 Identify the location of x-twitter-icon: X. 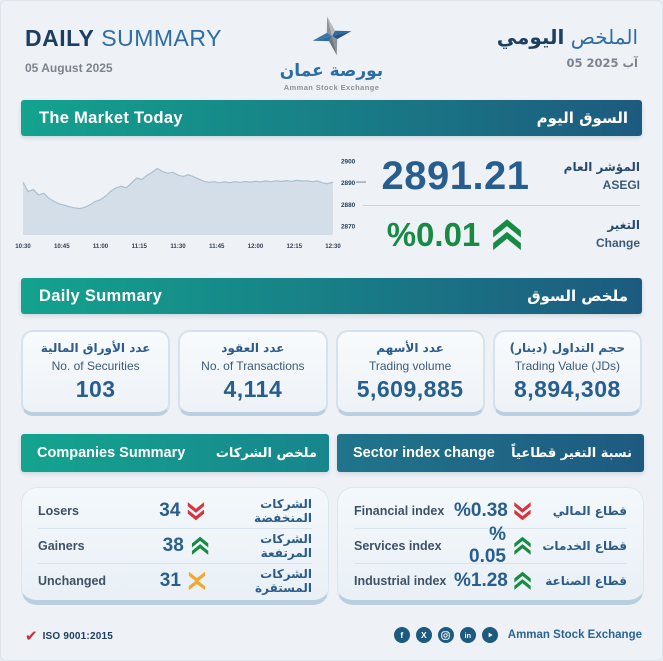
(423, 635).